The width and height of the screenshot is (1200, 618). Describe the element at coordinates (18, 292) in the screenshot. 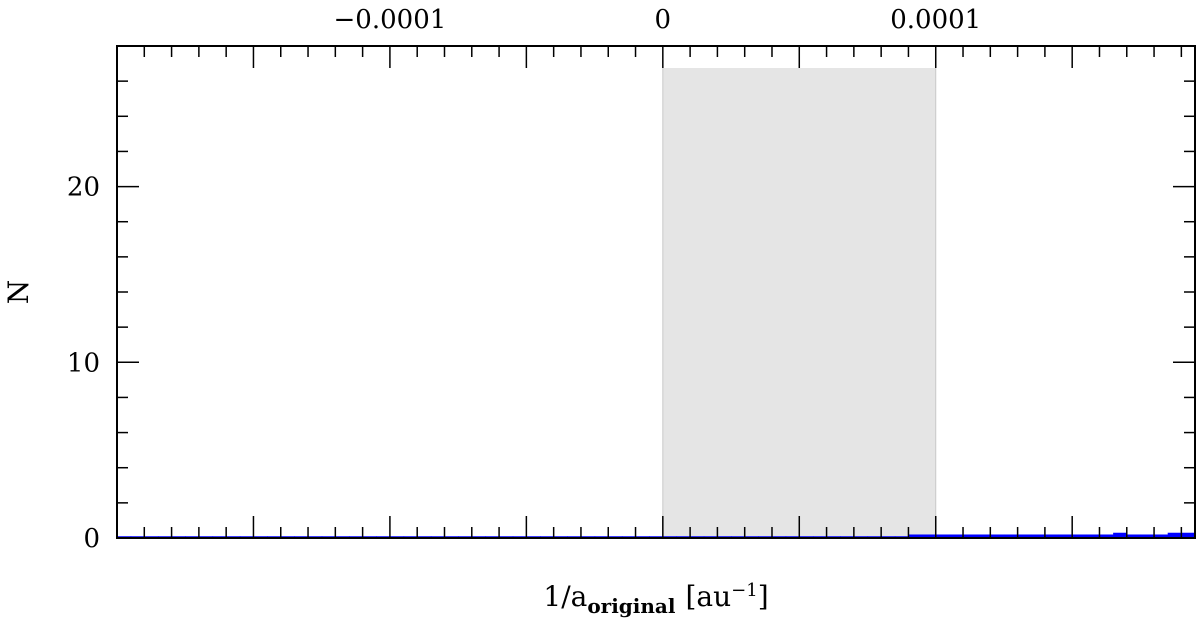

I see `y-axis-label: N` at that location.